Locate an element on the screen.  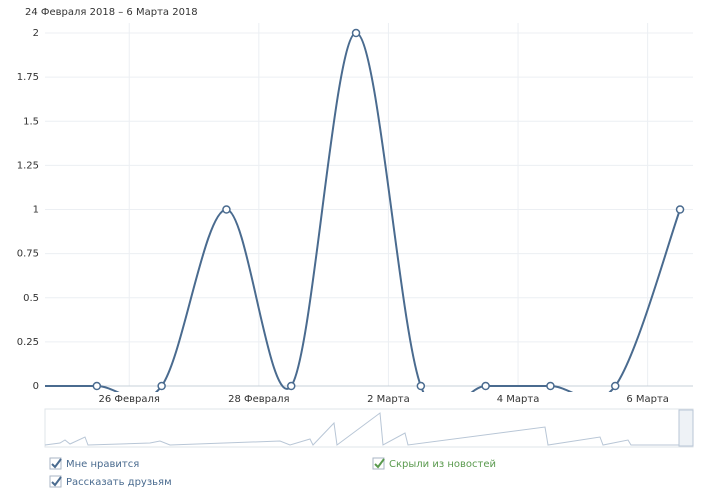
checkbox-label: Скрыли из новостей is located at coordinates (442, 464).